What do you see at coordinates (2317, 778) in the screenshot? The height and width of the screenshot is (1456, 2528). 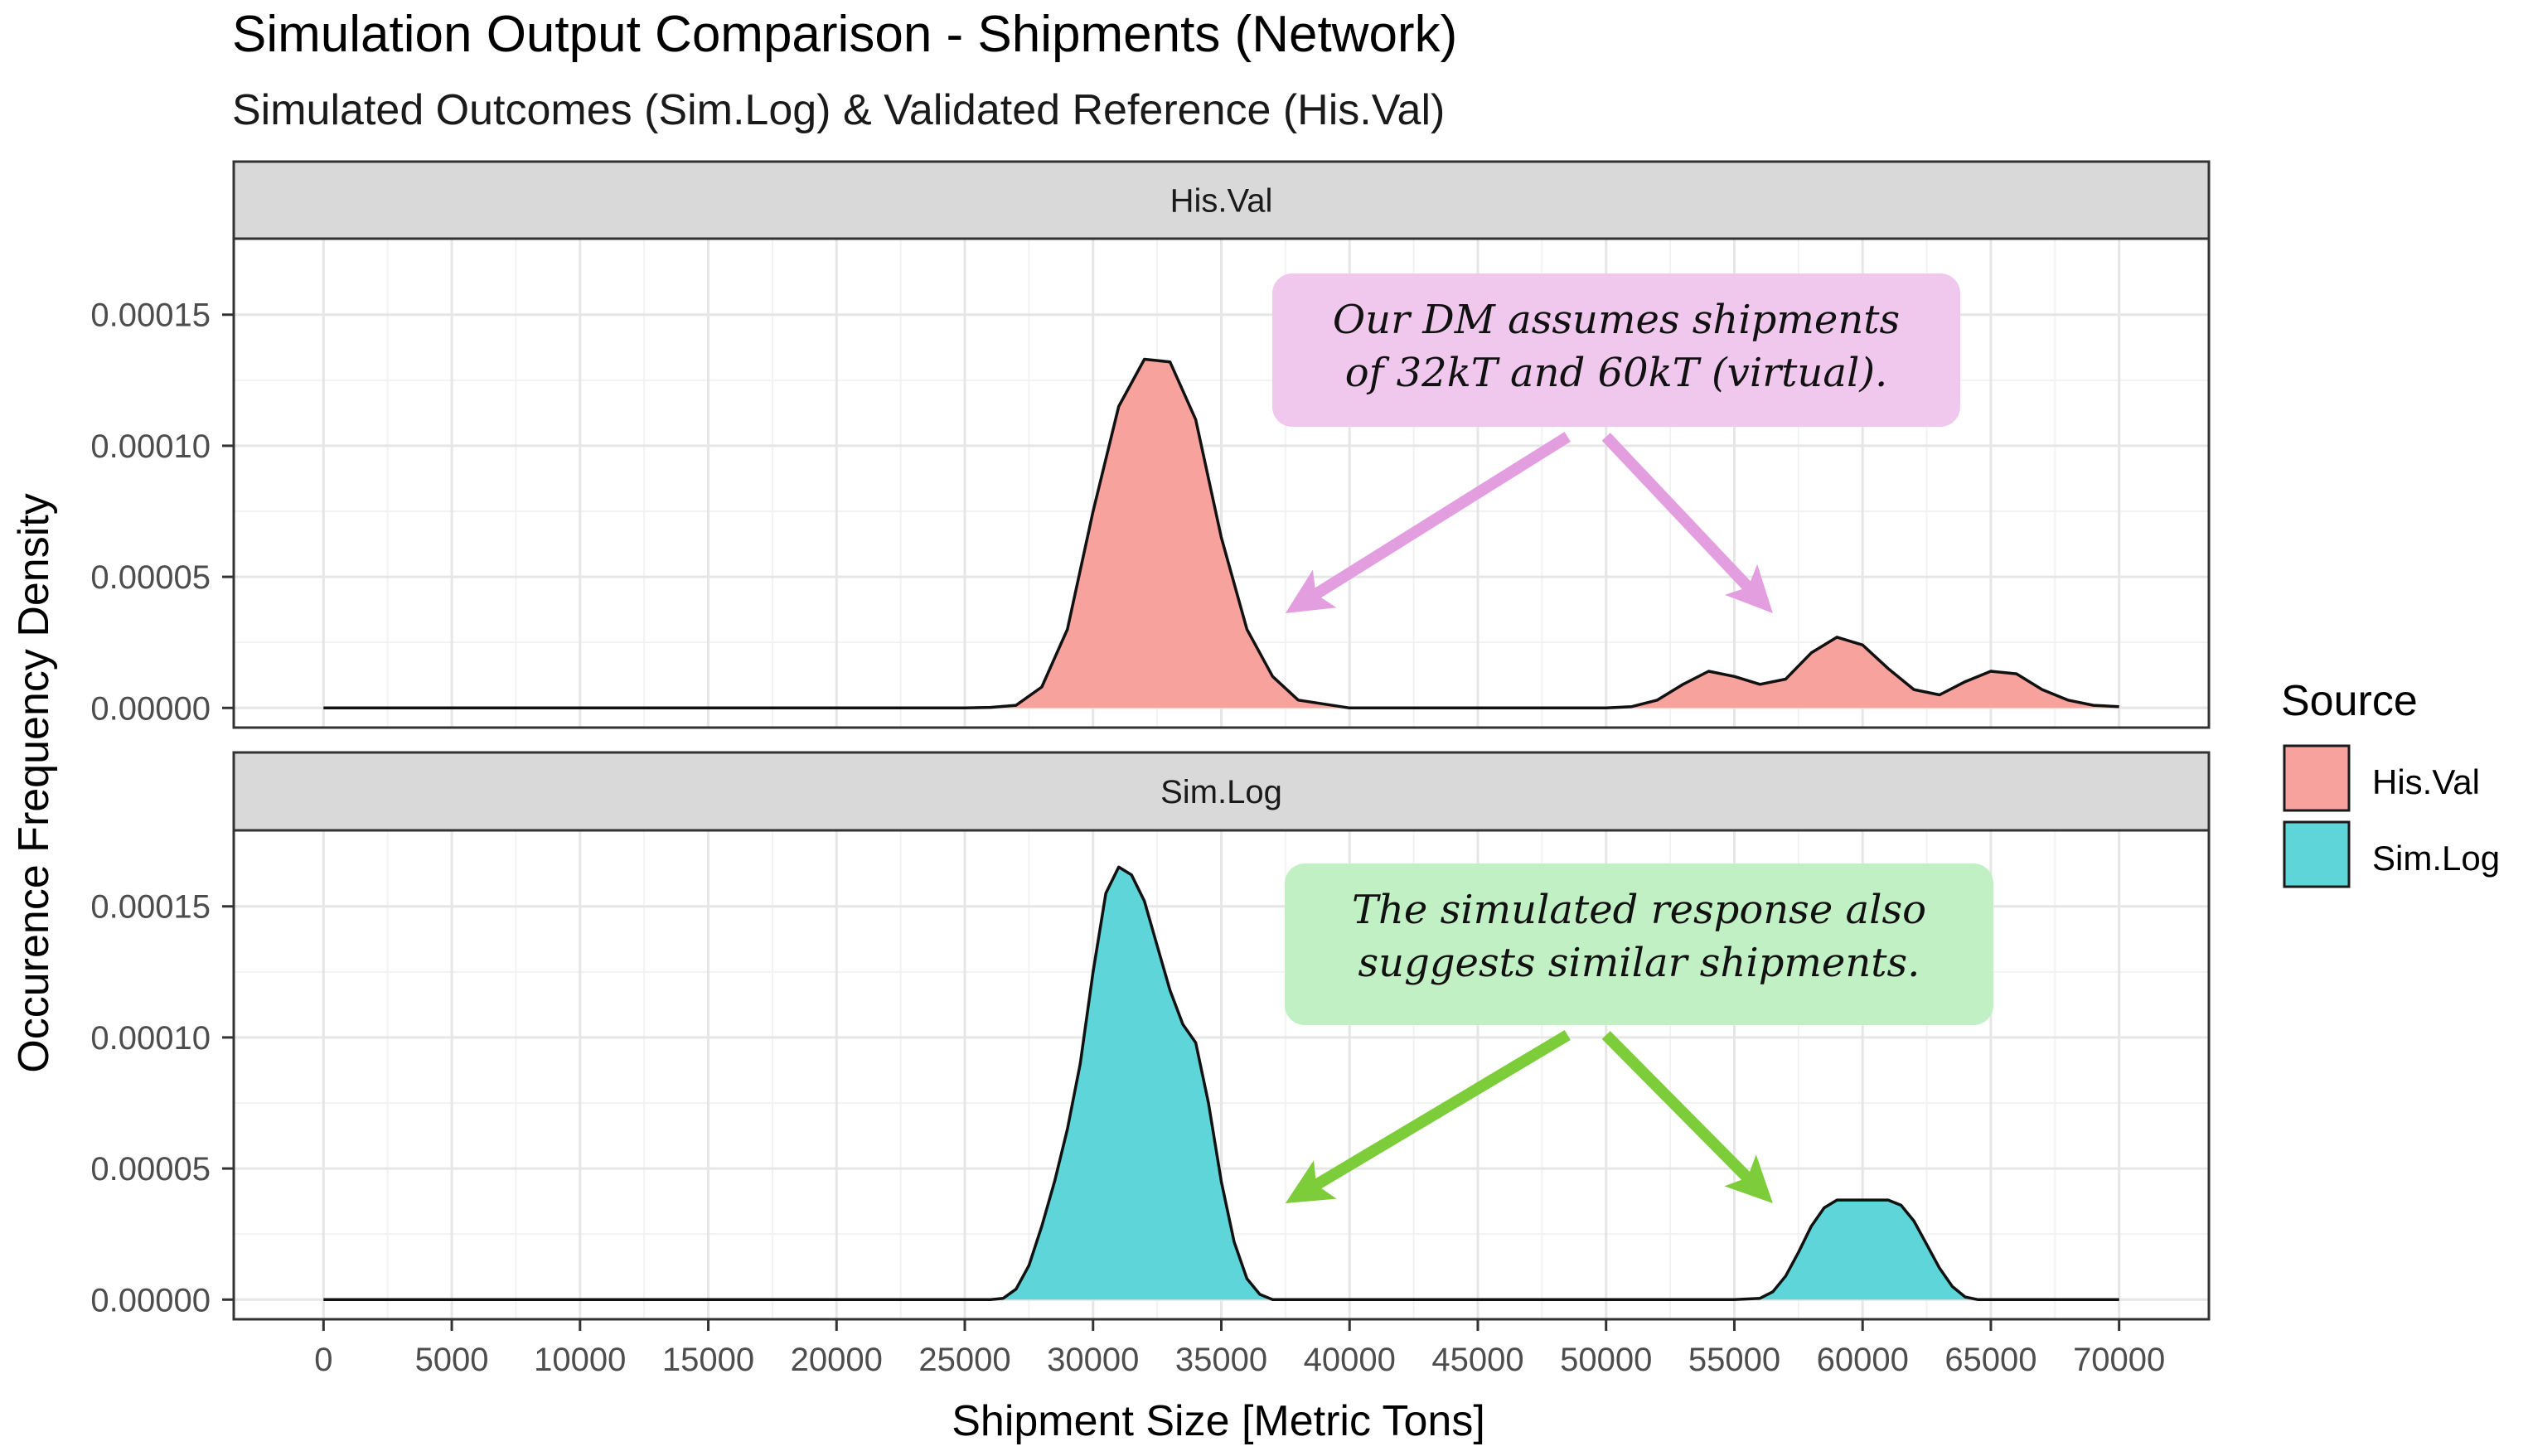 I see `legend-key-his-val` at bounding box center [2317, 778].